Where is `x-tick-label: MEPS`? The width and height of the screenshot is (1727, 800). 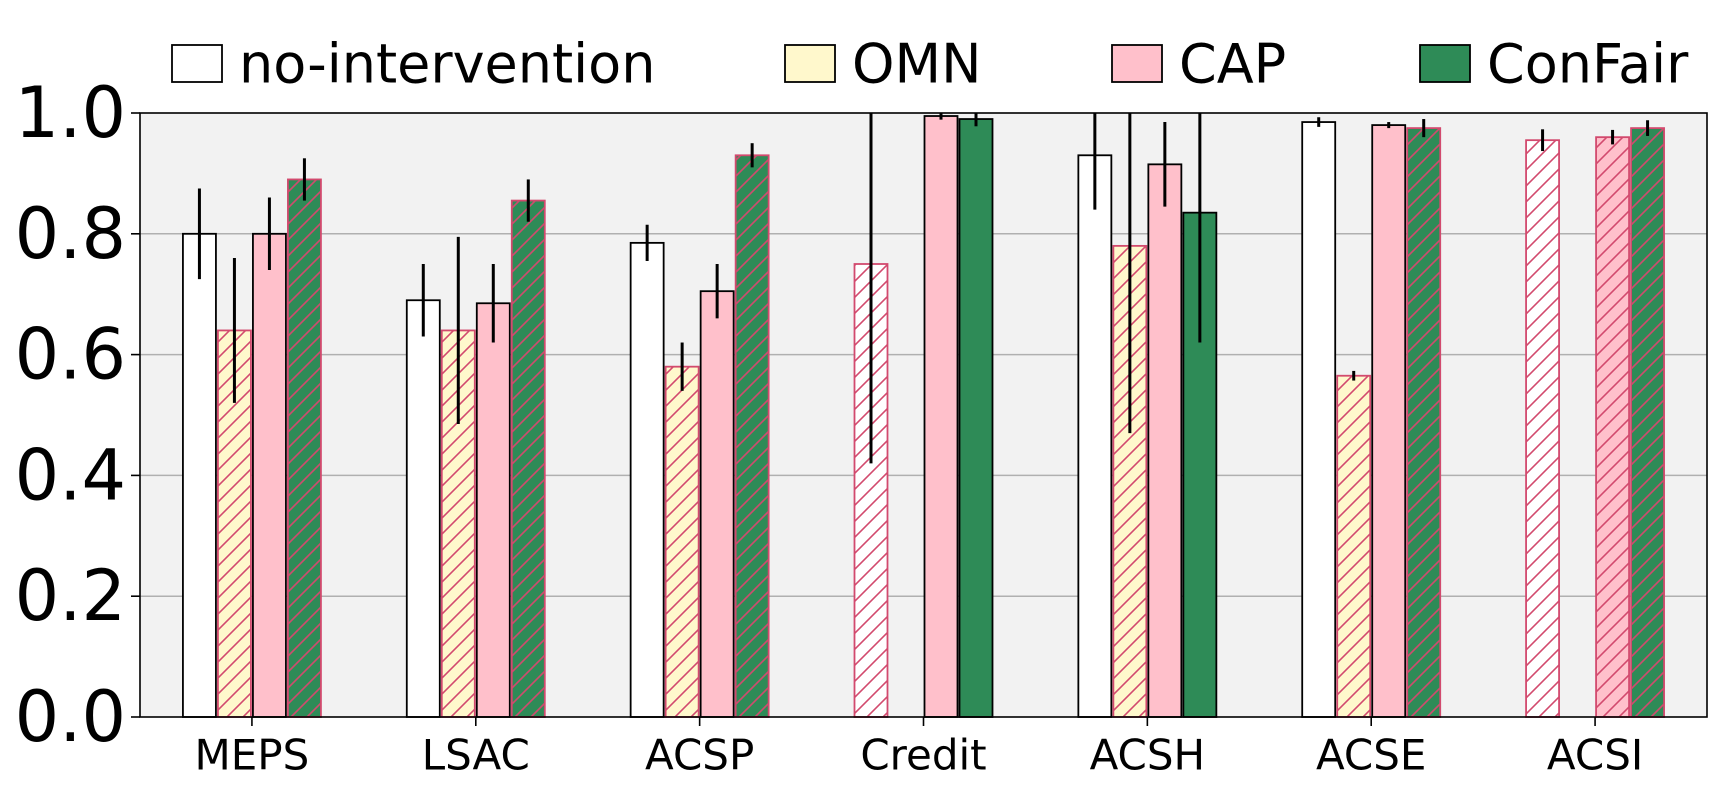 x-tick-label: MEPS is located at coordinates (252, 755).